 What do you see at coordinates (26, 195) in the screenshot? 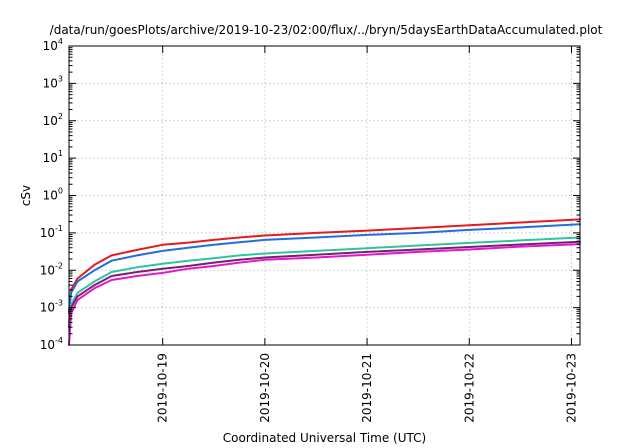
I see `y-axis-label: cSv` at bounding box center [26, 195].